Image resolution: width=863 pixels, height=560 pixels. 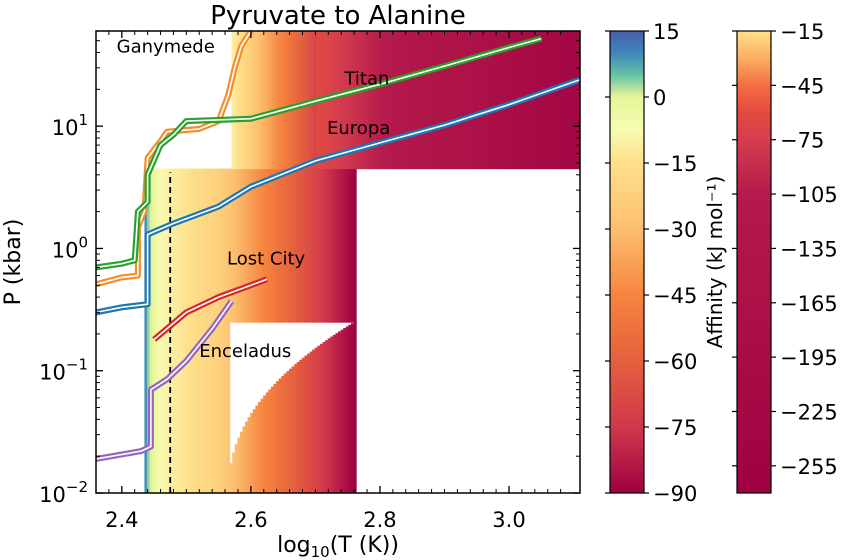 I want to click on colorbar-label: Affinity (kJ mol⁻¹), so click(x=715, y=262).